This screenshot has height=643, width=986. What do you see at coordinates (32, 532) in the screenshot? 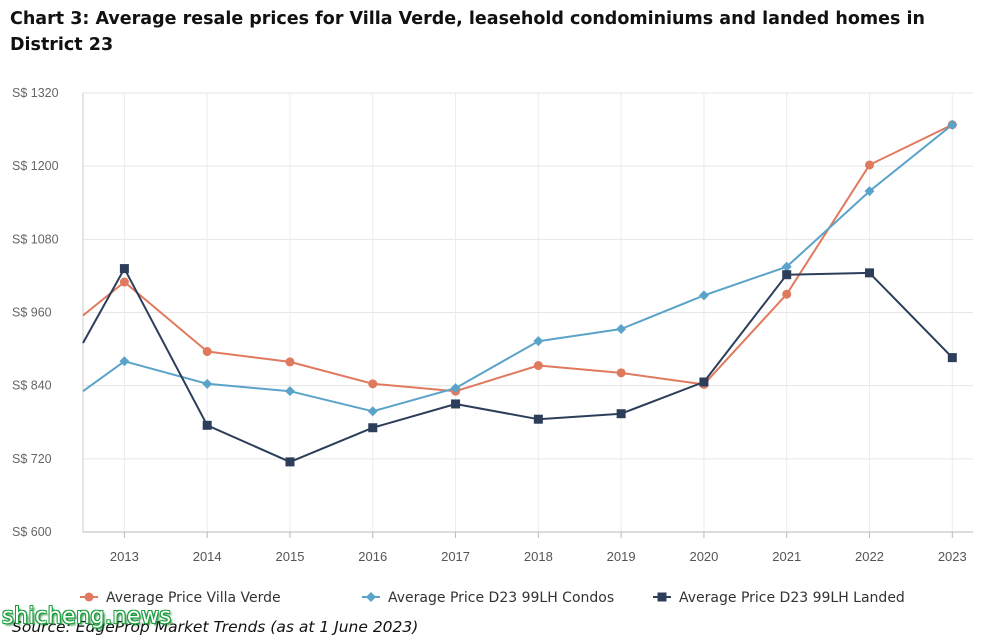
I see `y-tick-label: S$ 600` at bounding box center [32, 532].